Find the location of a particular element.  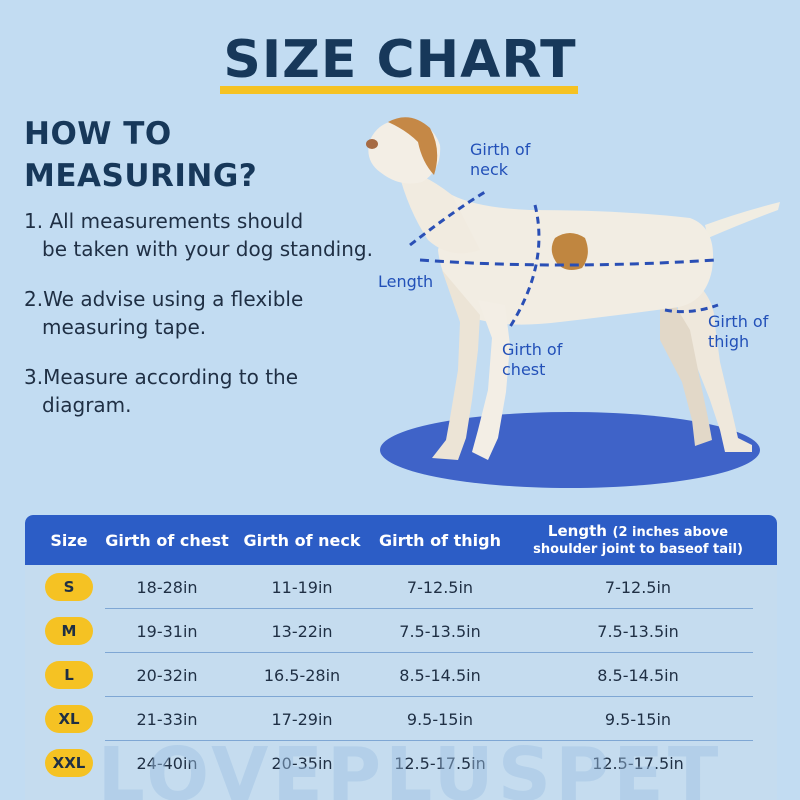

header-length-line-1: Length (2 inches above is located at coordinates (638, 531).